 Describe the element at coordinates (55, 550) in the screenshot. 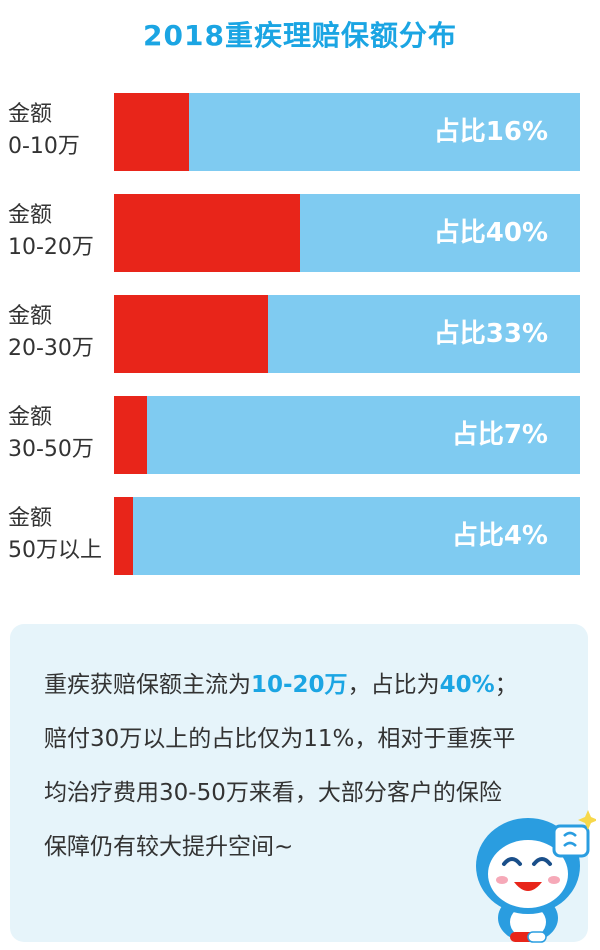

I see `category-label-line: 50万以上` at that location.